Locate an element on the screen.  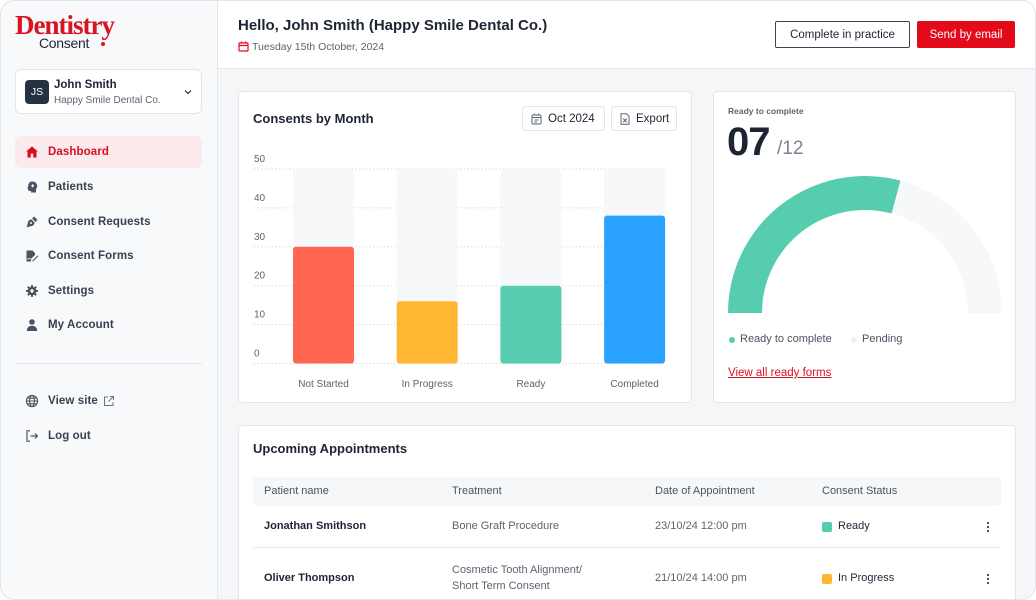
column-header-treatment: Treatment is located at coordinates (477, 491).